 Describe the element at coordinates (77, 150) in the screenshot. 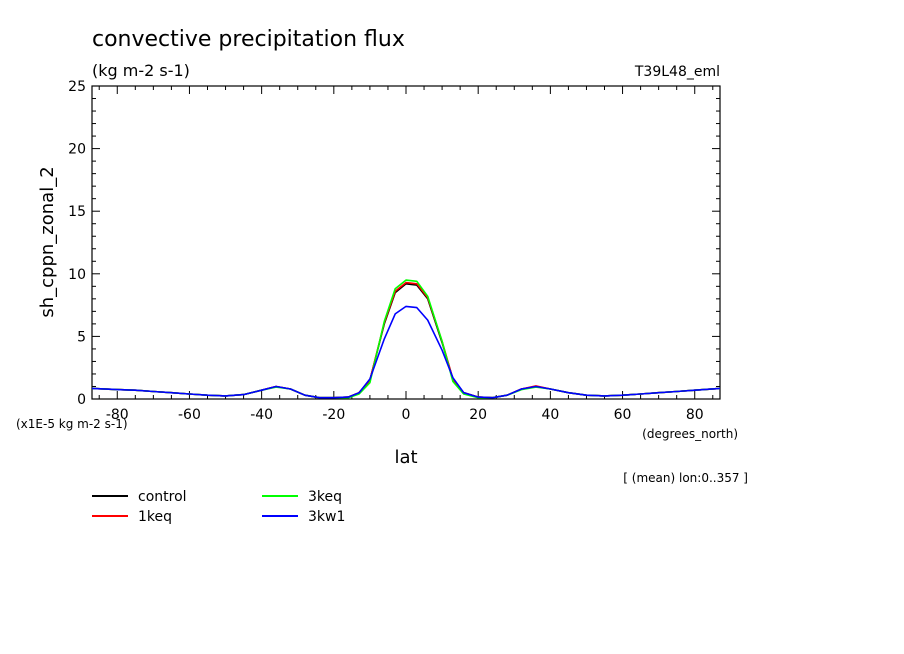

I see `y-tick-label: 20` at that location.